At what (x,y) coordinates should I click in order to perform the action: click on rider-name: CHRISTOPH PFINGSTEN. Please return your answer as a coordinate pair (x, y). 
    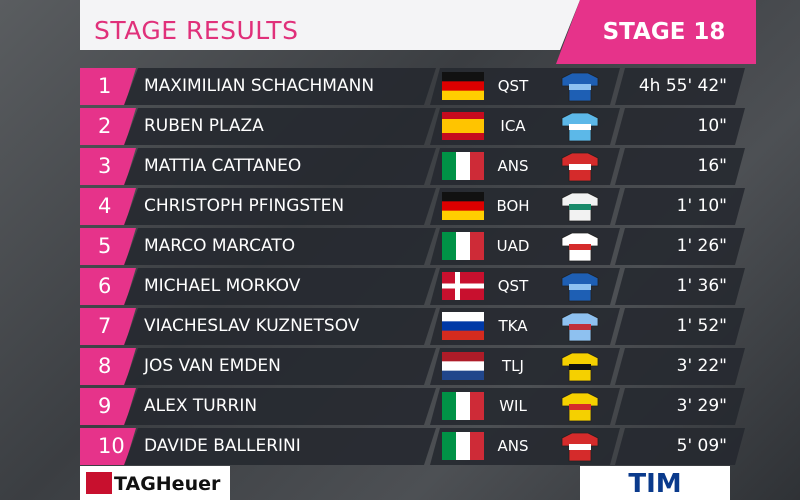
    Looking at the image, I should click on (280, 206).